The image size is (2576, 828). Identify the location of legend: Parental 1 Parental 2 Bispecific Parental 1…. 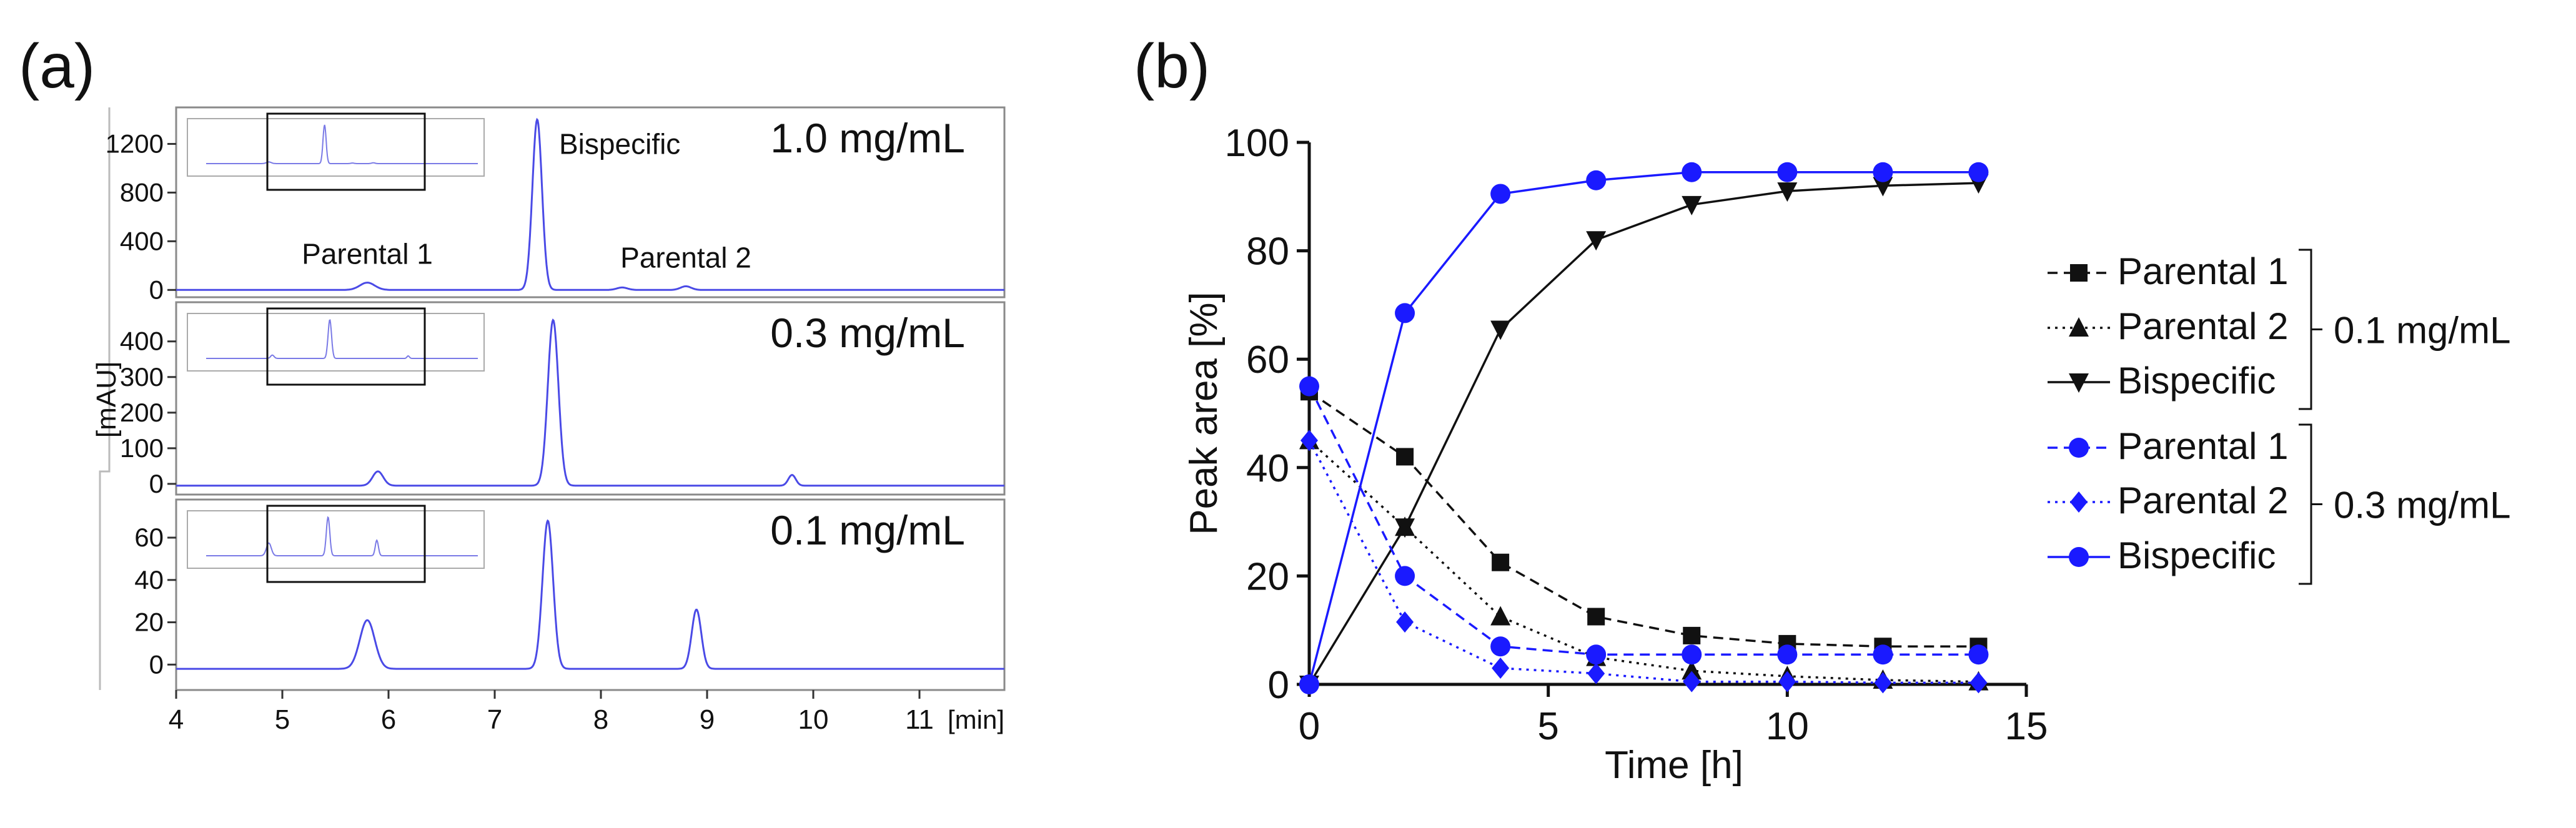
(2279, 417).